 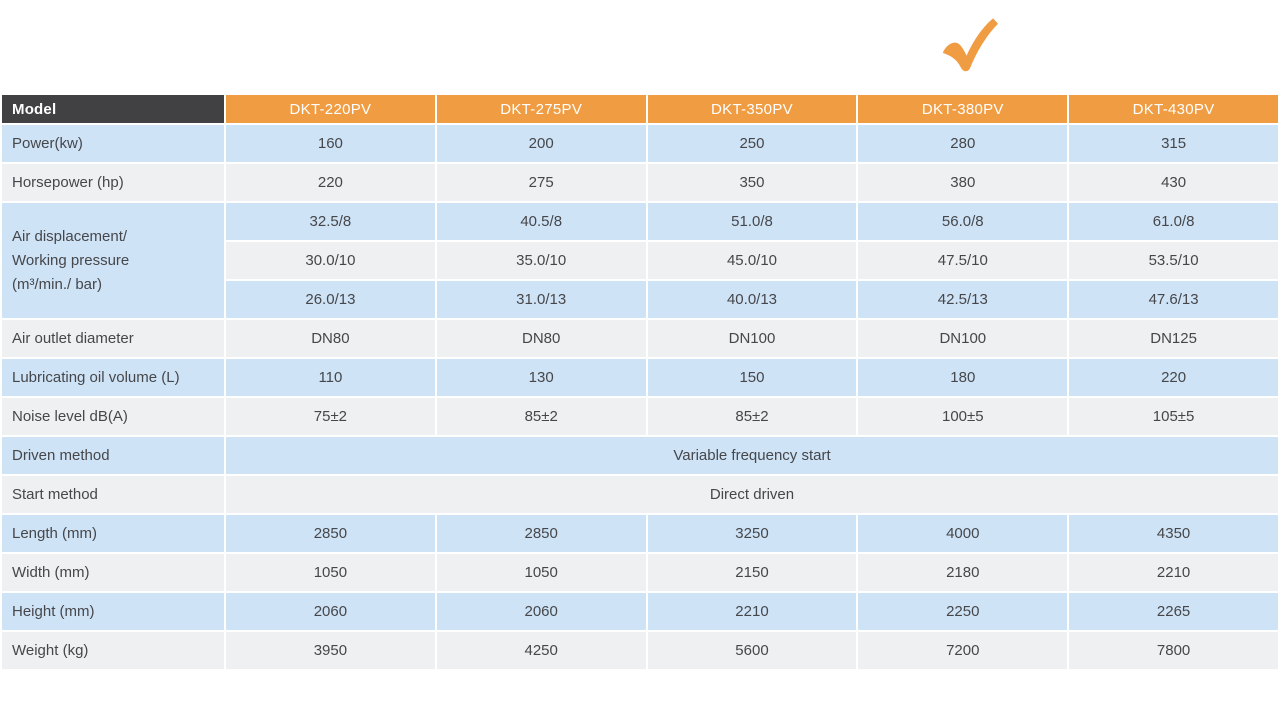 What do you see at coordinates (113, 143) in the screenshot?
I see `row-label: Power(kw)` at bounding box center [113, 143].